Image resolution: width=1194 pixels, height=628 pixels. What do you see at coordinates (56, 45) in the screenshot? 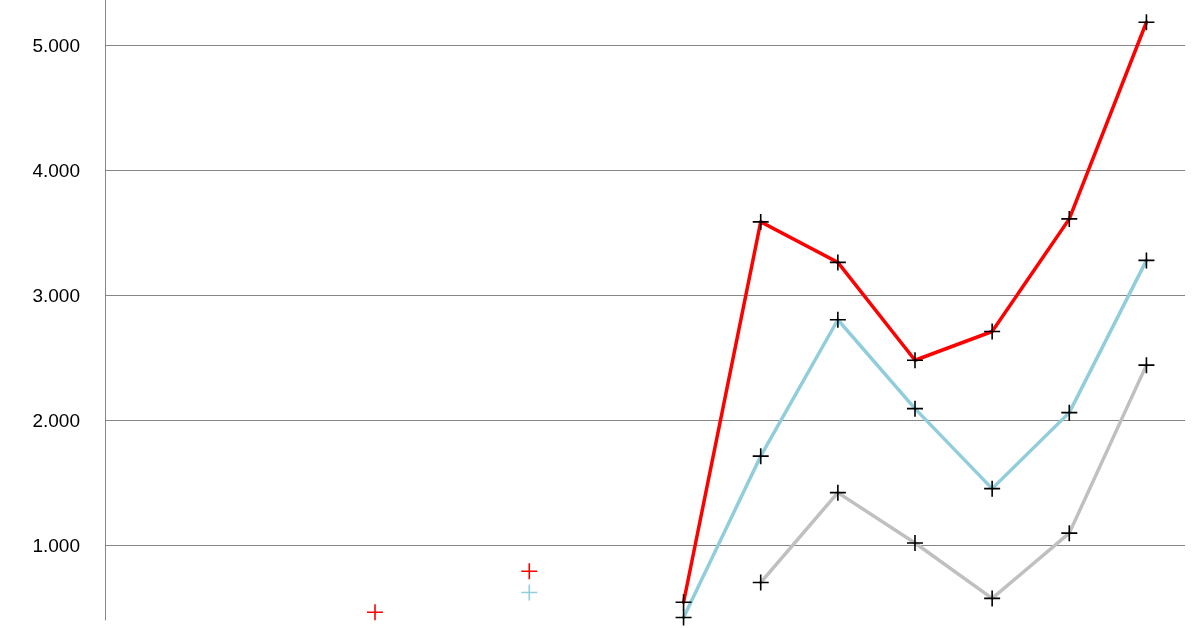
I see `y-tick-label: 5.000` at bounding box center [56, 45].